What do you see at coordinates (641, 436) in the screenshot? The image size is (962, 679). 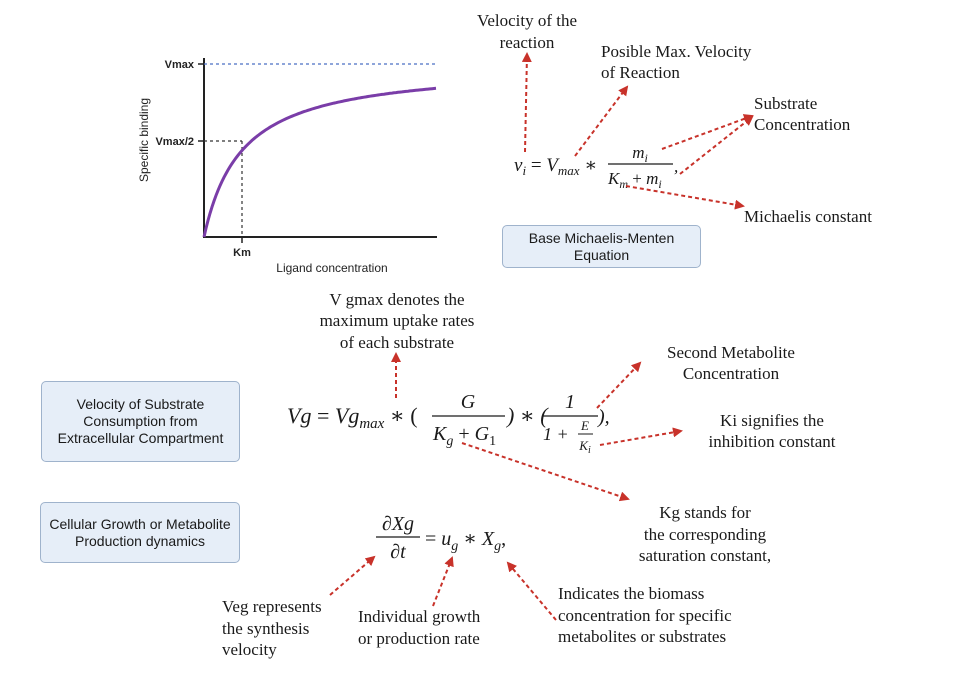 I see `arrow-ki` at bounding box center [641, 436].